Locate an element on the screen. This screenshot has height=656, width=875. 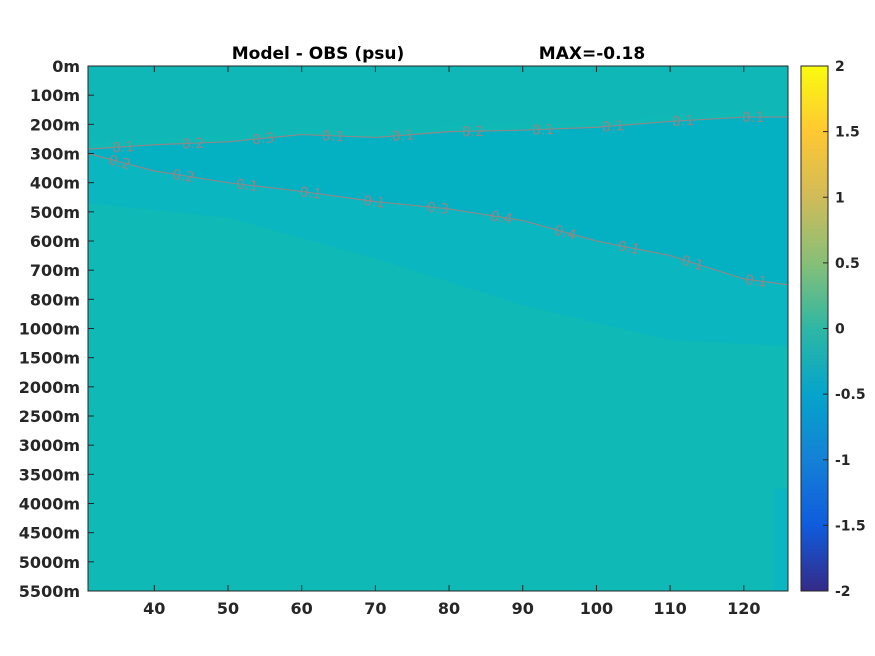
y-tick-label: 3500m is located at coordinates (49, 474).